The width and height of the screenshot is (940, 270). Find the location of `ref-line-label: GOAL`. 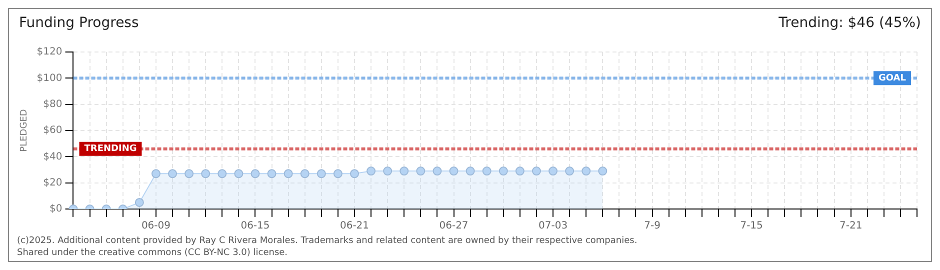

ref-line-label: GOAL is located at coordinates (892, 79).